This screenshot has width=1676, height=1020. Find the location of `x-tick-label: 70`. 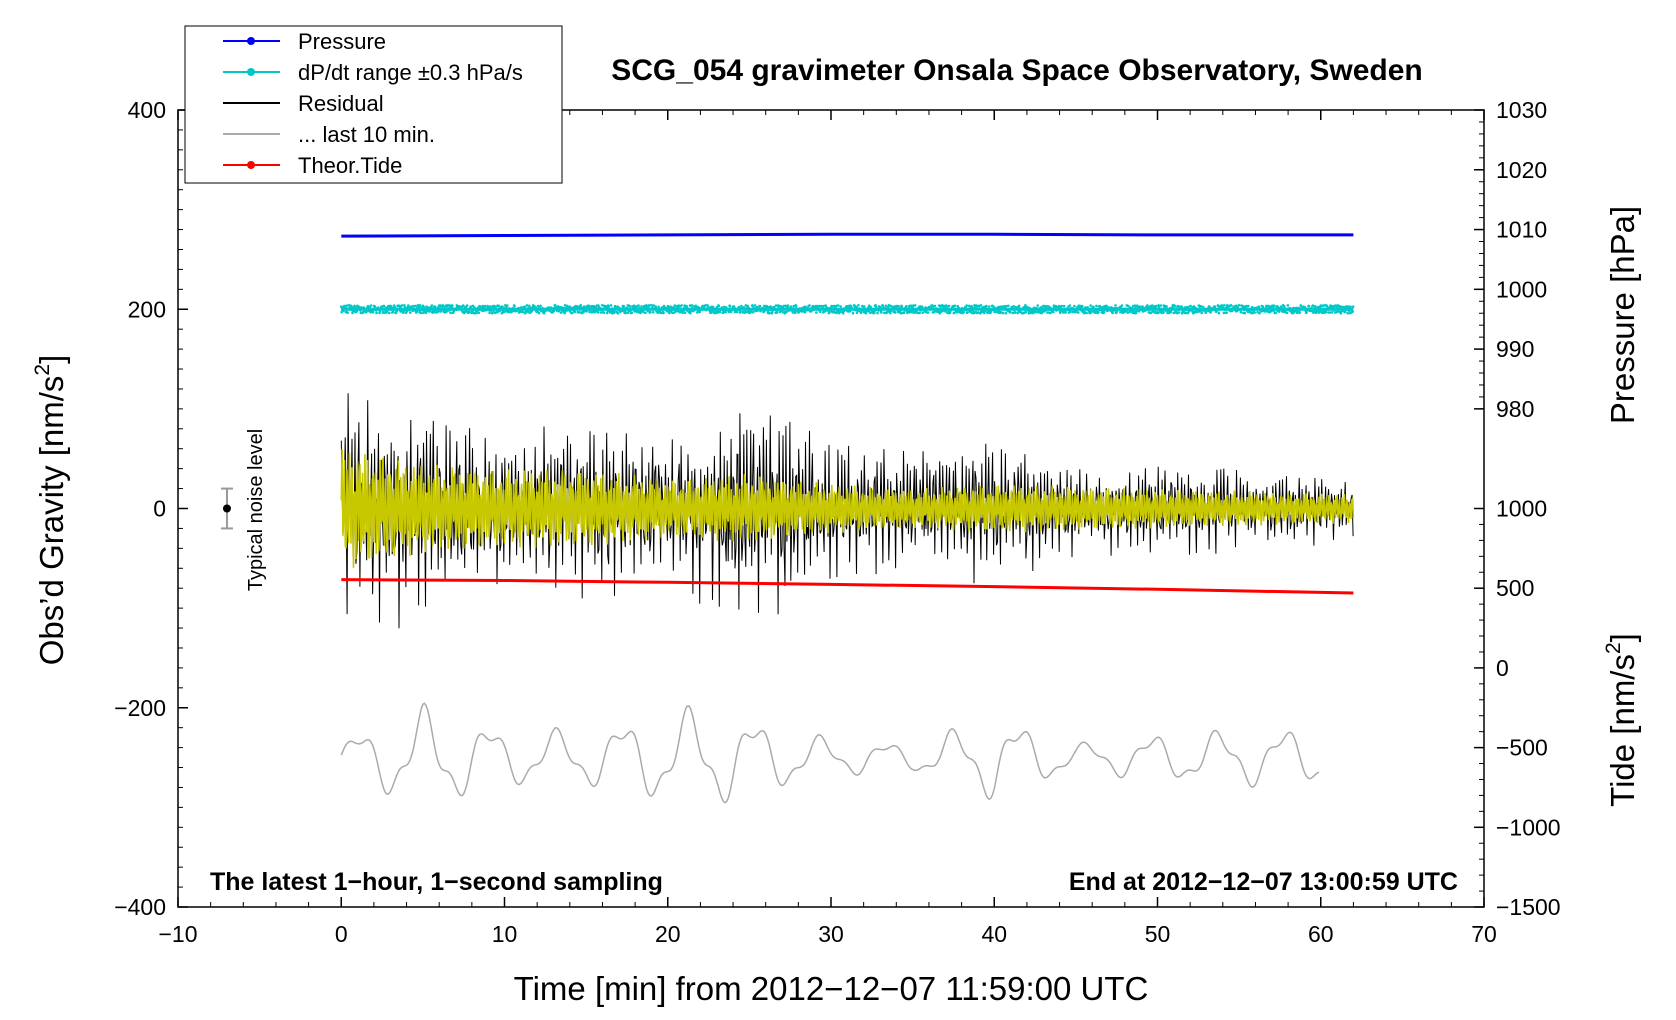

x-tick-label: 70 is located at coordinates (1484, 934).